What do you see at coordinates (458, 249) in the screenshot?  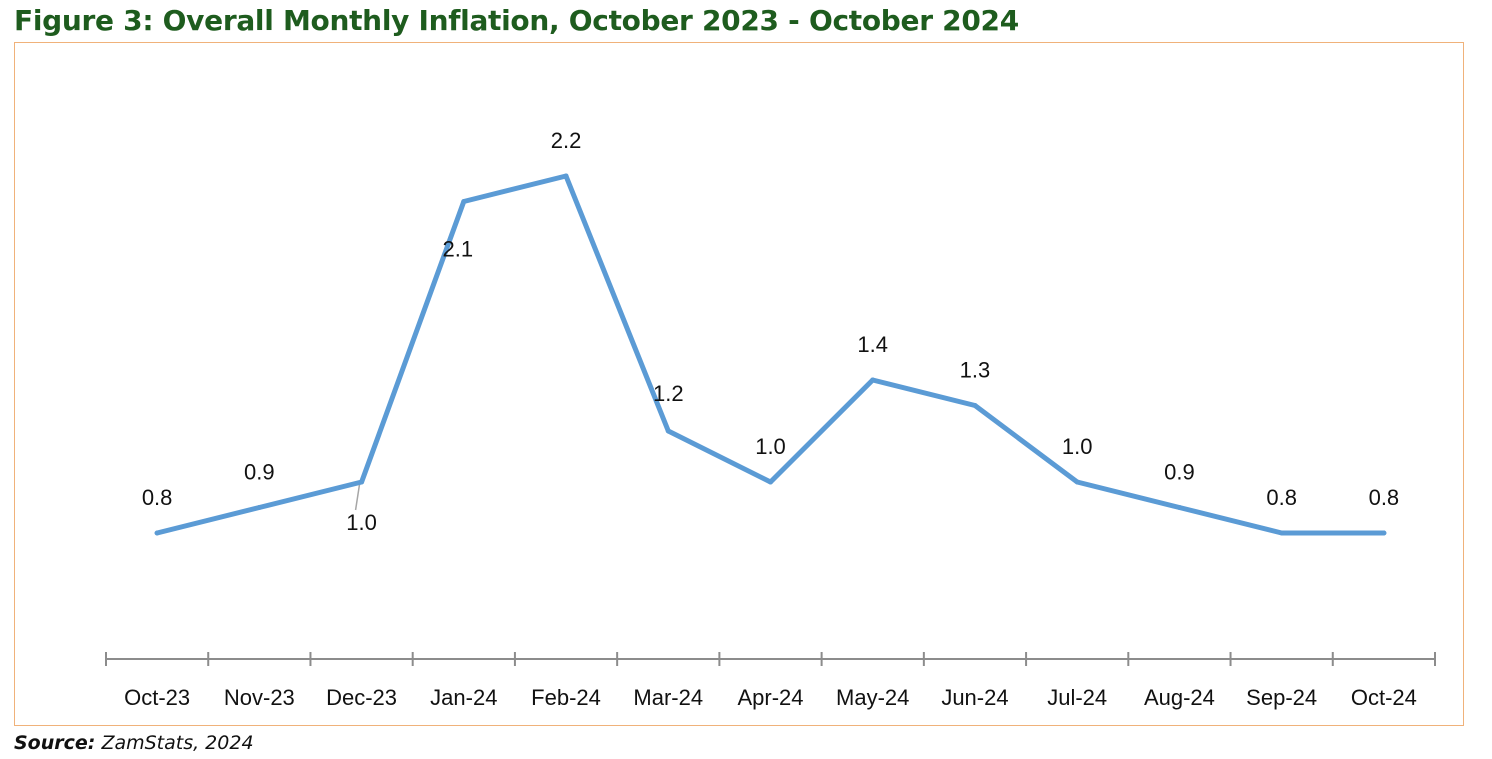 I see `data-label-jan-24: 2.1` at bounding box center [458, 249].